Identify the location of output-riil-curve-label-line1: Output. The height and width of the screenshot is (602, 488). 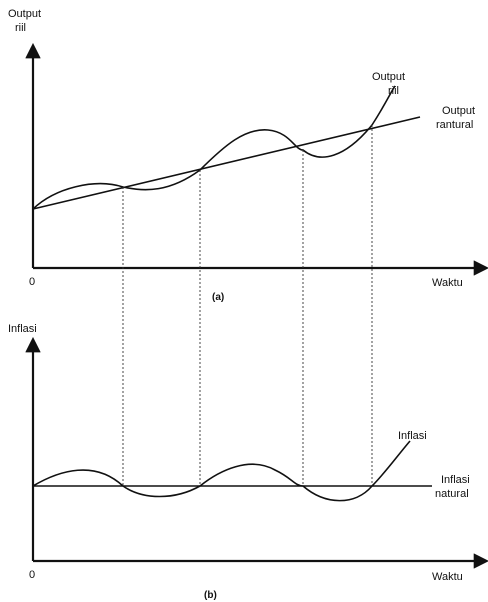
(388, 77).